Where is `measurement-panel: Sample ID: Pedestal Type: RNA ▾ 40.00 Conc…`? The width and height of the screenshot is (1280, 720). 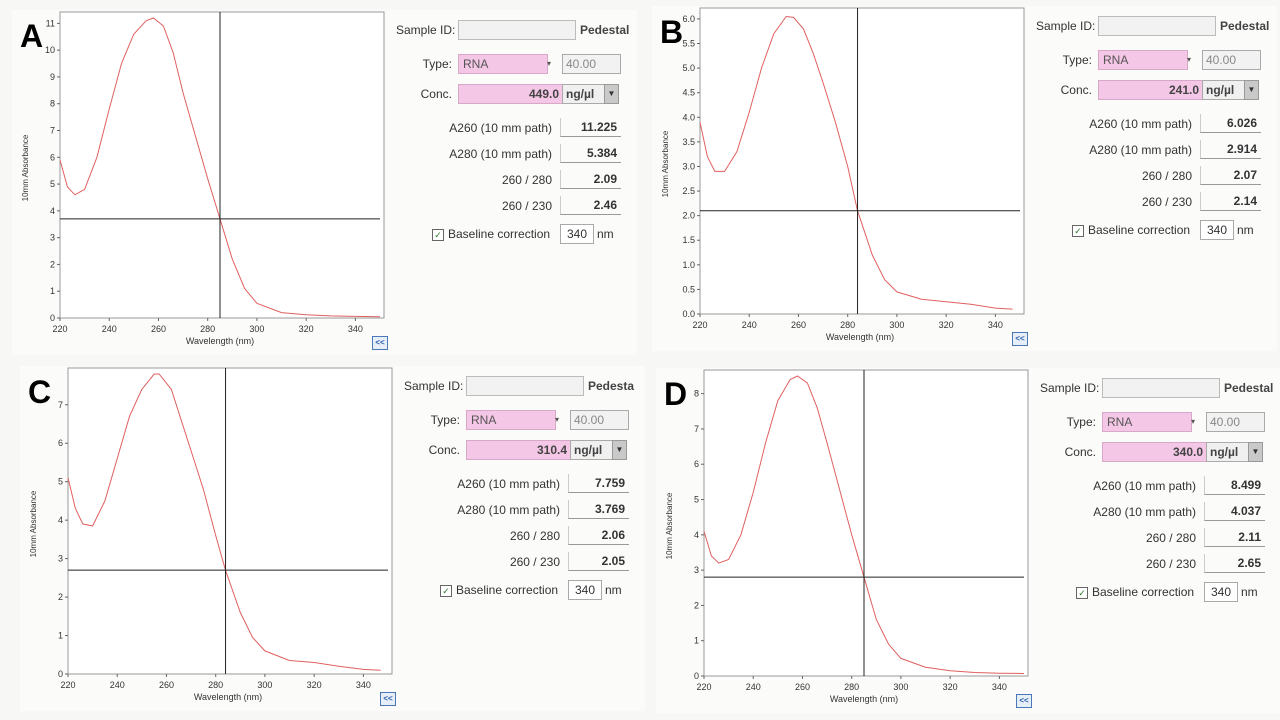 measurement-panel: Sample ID: Pedestal Type: RNA ▾ 40.00 Conc… is located at coordinates (1154, 177).